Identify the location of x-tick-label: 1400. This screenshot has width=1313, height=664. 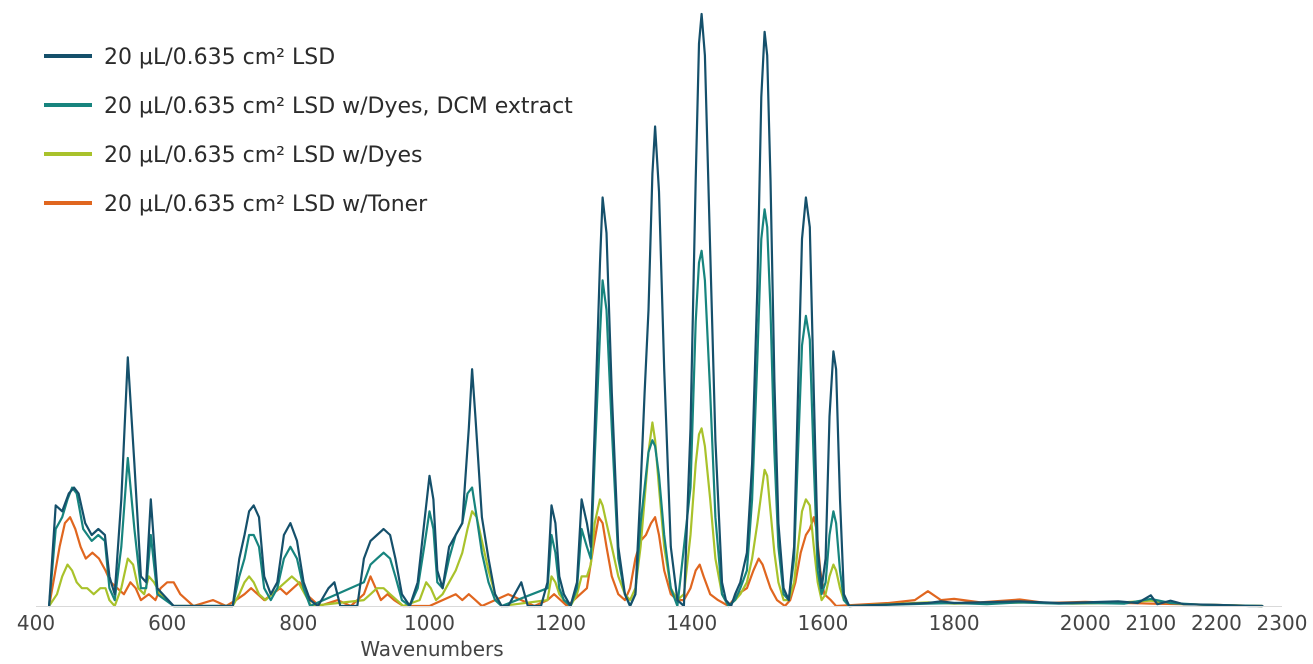
(691, 623).